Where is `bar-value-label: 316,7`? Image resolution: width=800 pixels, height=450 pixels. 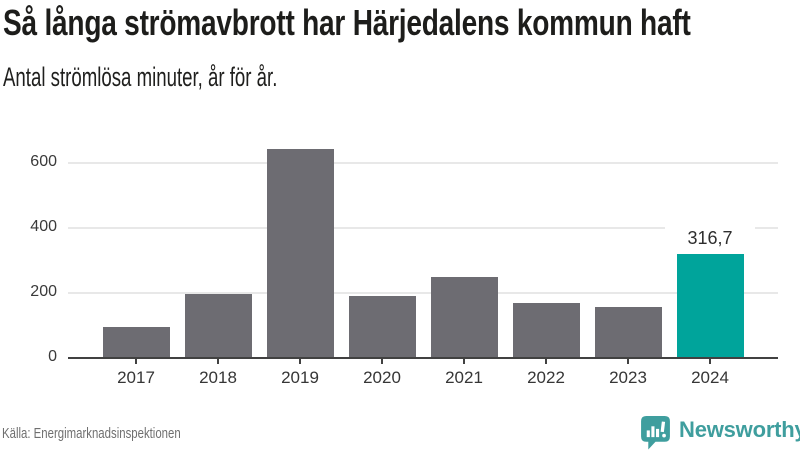
bar-value-label: 316,7 is located at coordinates (710, 238).